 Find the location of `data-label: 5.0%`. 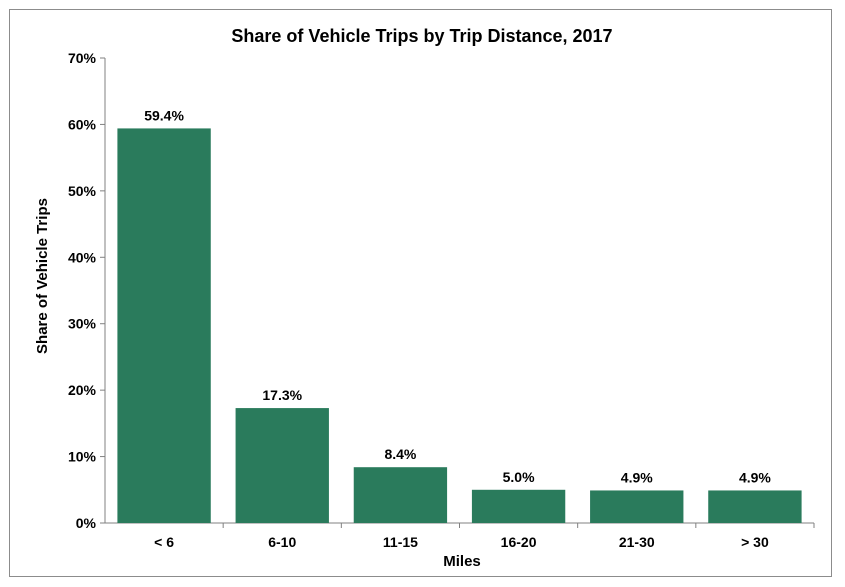

data-label: 5.0% is located at coordinates (519, 477).